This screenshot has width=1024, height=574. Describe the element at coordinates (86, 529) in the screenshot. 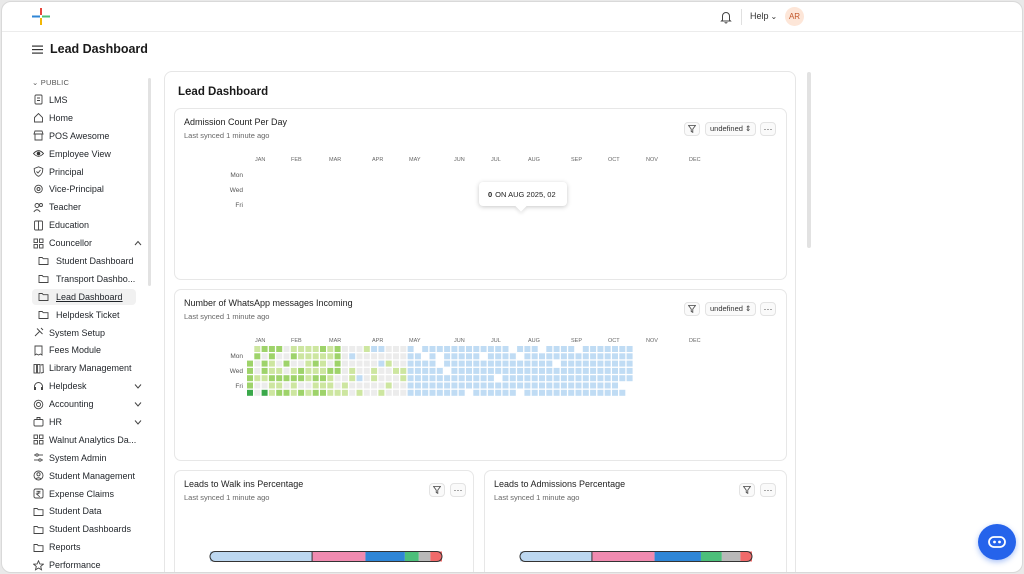

I see `sidebar-item-student-dashboards: Student Dashboards` at that location.